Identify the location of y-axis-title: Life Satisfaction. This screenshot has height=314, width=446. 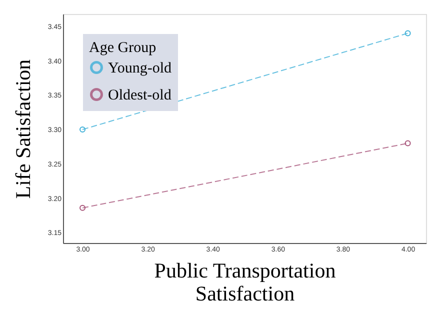
(22, 128).